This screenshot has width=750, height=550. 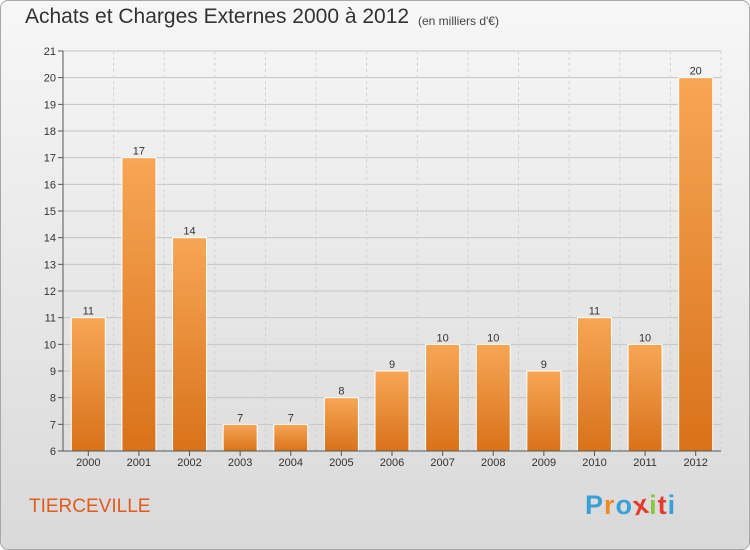 I want to click on x-tick-label: 2004, so click(x=291, y=463).